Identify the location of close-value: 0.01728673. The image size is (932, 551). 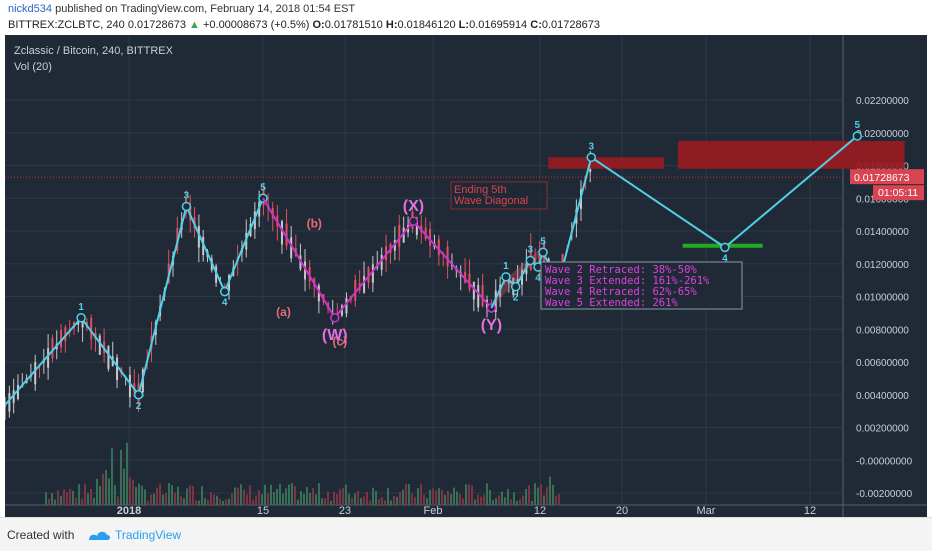
(570, 25).